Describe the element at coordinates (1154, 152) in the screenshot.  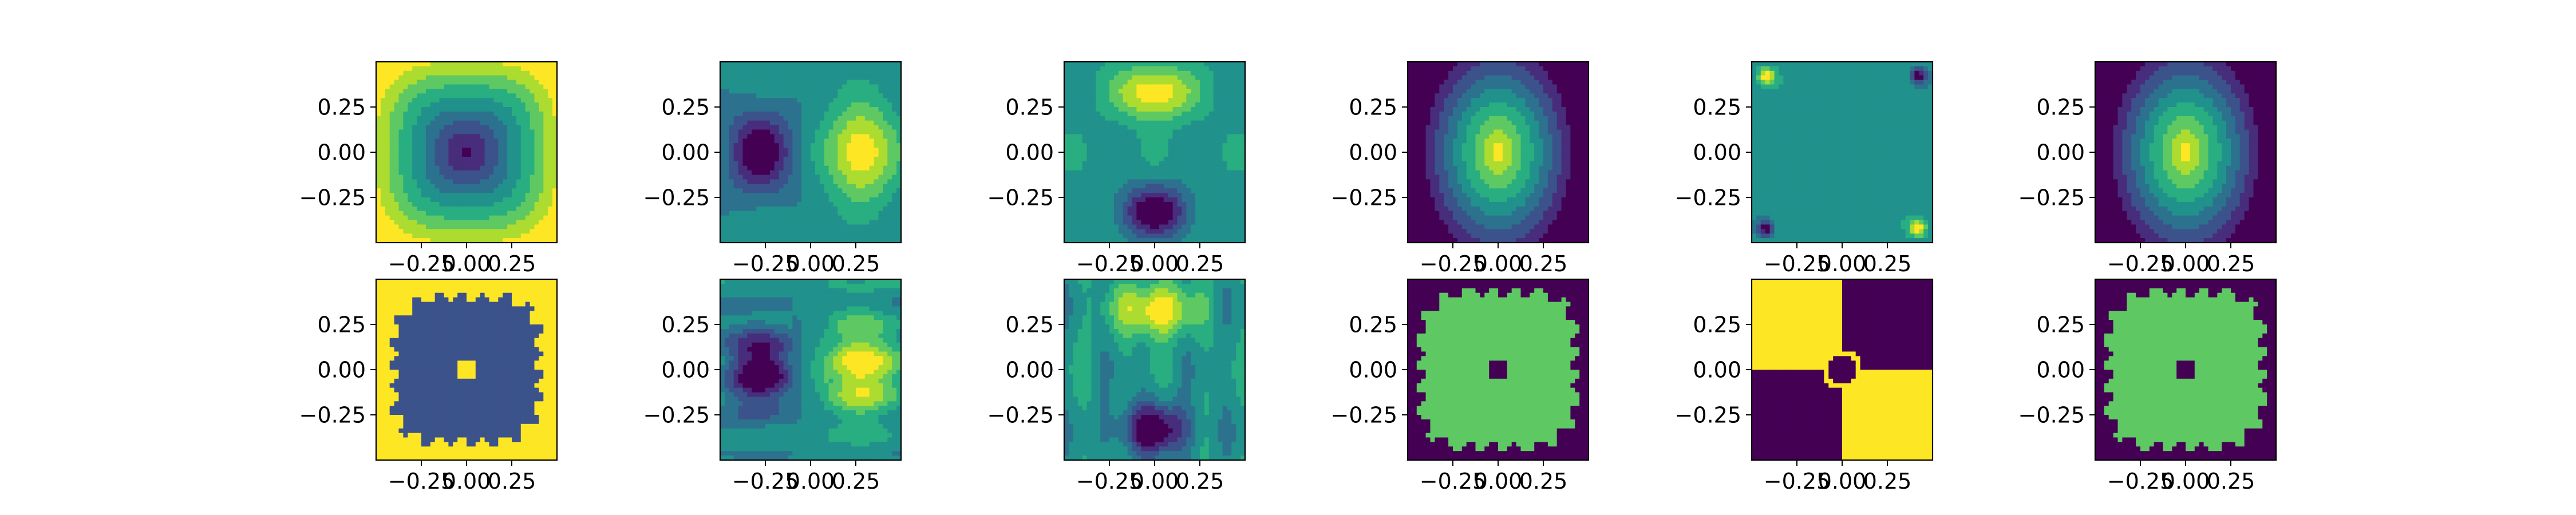
I see `heatmap-field` at that location.